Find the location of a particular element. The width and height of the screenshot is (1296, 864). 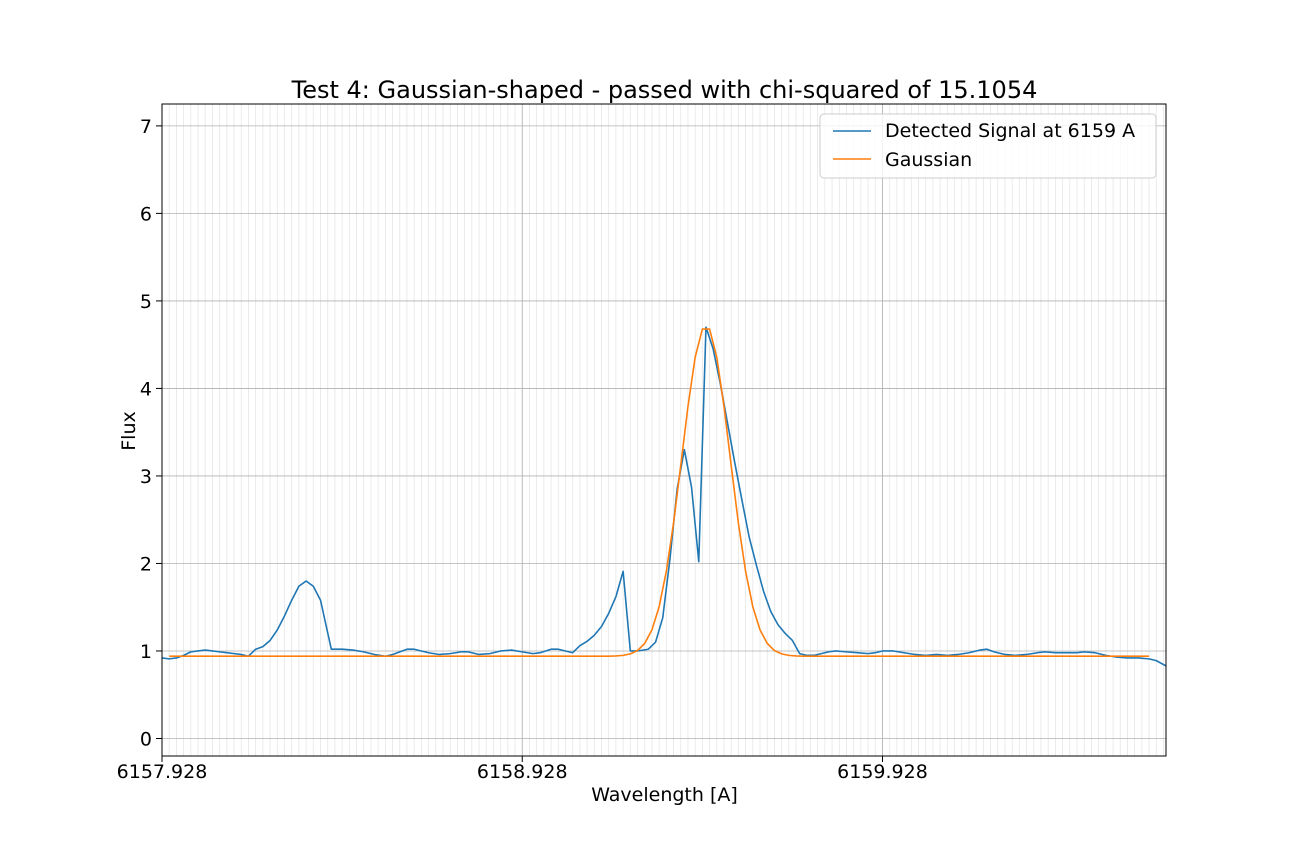

y-tick-label: 7 is located at coordinates (146, 127).